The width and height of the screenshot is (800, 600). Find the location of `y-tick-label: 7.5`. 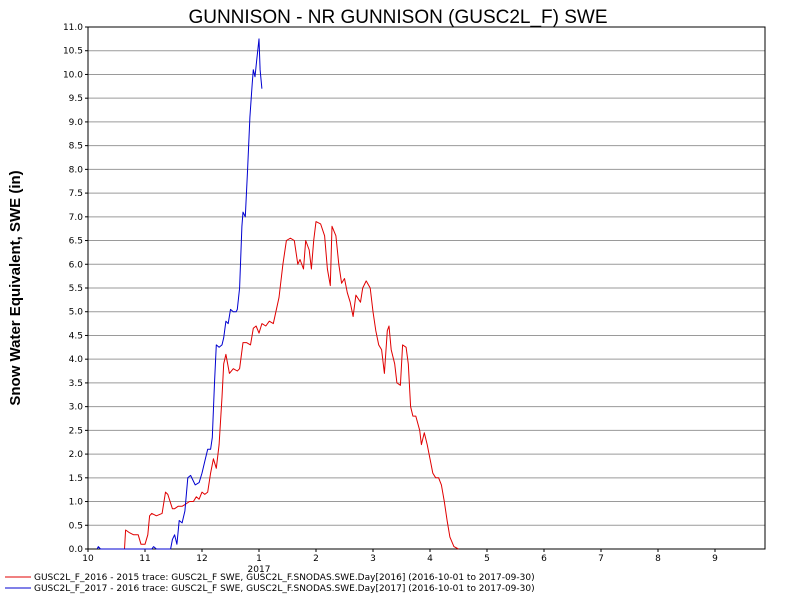

y-tick-label: 7.5 is located at coordinates (76, 194).